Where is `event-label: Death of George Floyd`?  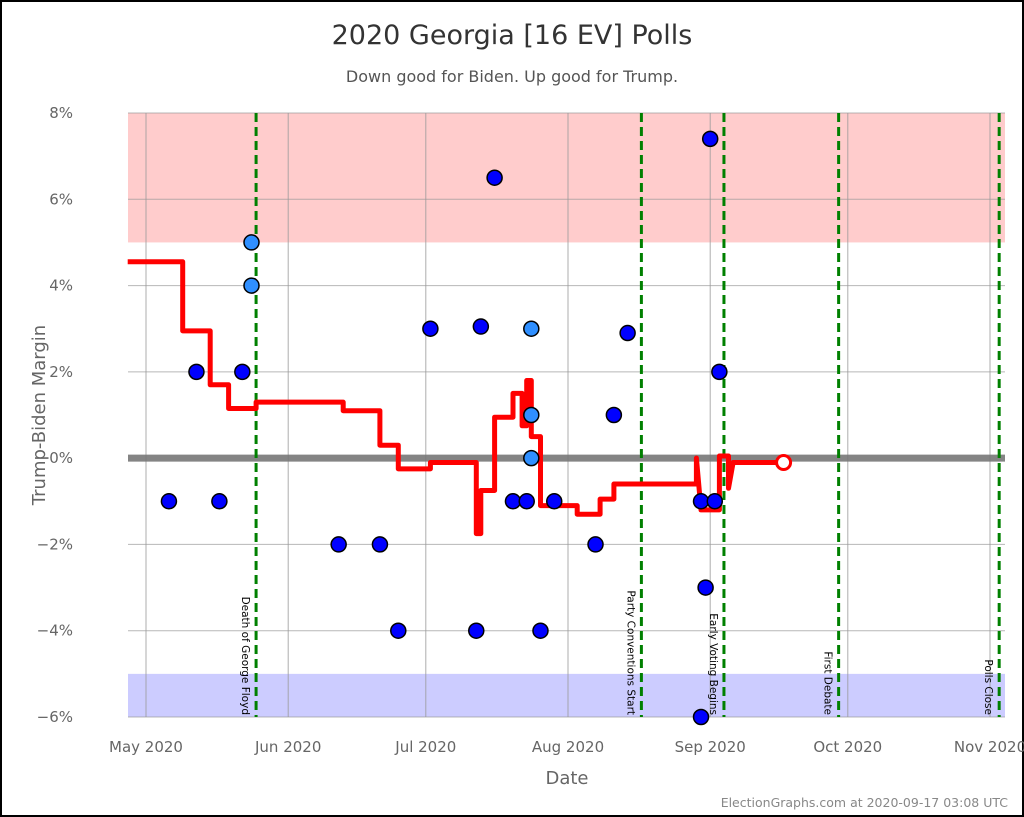 event-label: Death of George Floyd is located at coordinates (245, 656).